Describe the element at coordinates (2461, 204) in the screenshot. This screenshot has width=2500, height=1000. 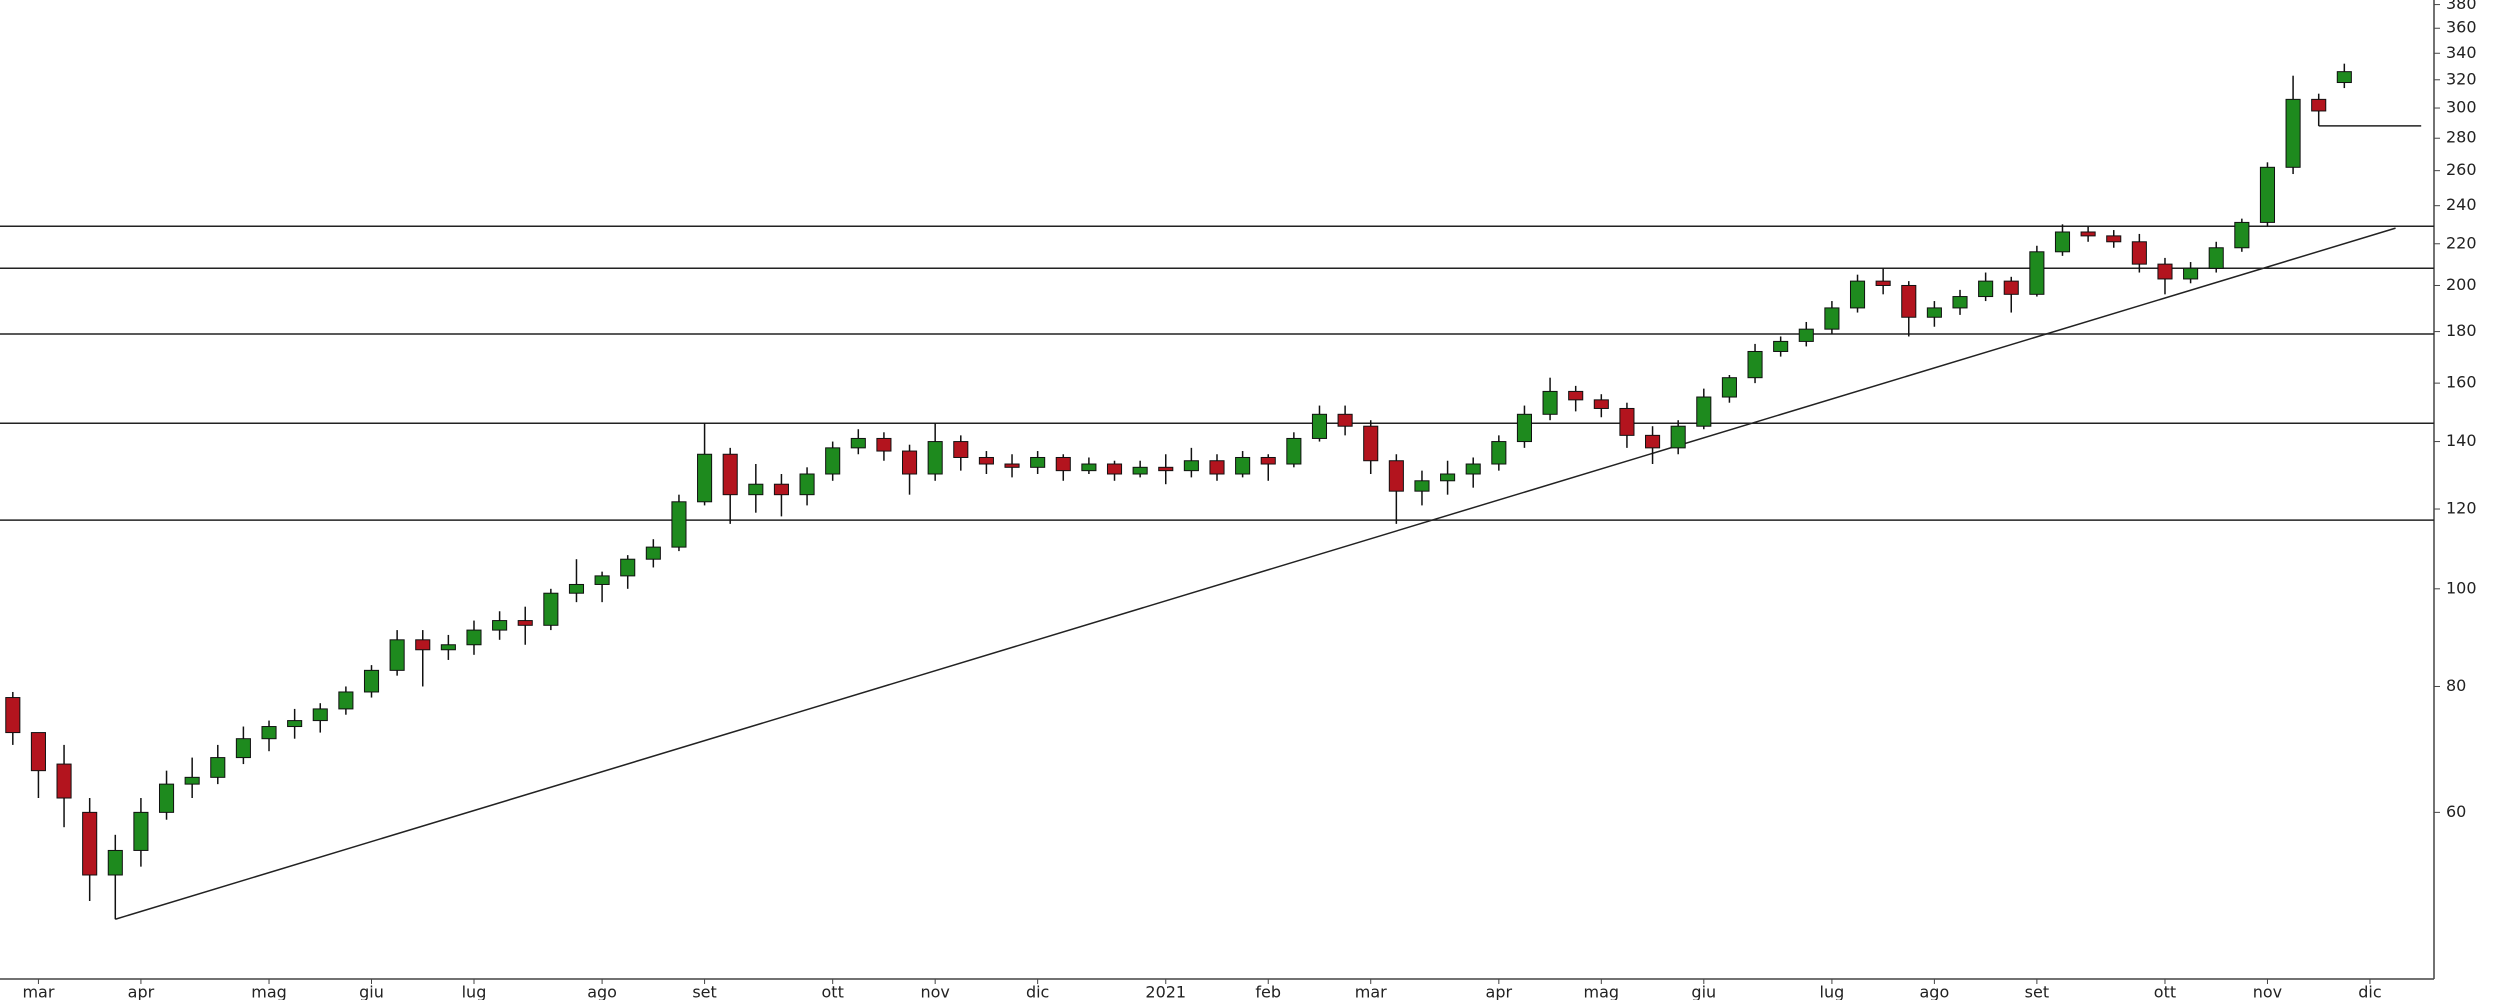
I see `y-tick-label: 240` at that location.